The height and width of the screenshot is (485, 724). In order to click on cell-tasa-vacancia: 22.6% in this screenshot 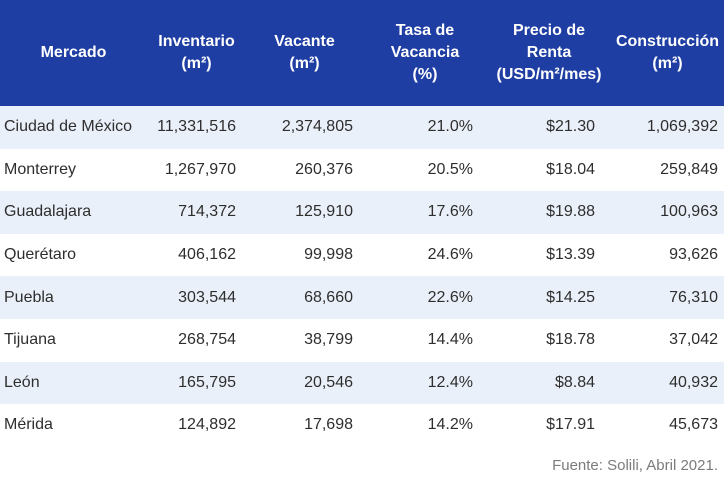, I will do `click(450, 297)`.